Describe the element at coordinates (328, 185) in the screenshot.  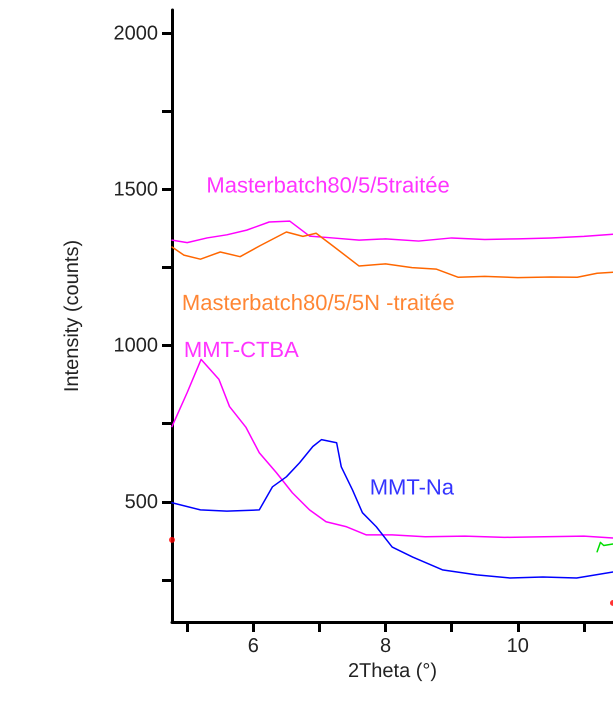
I see `series-label: Masterbatch80/5/5traitée` at that location.